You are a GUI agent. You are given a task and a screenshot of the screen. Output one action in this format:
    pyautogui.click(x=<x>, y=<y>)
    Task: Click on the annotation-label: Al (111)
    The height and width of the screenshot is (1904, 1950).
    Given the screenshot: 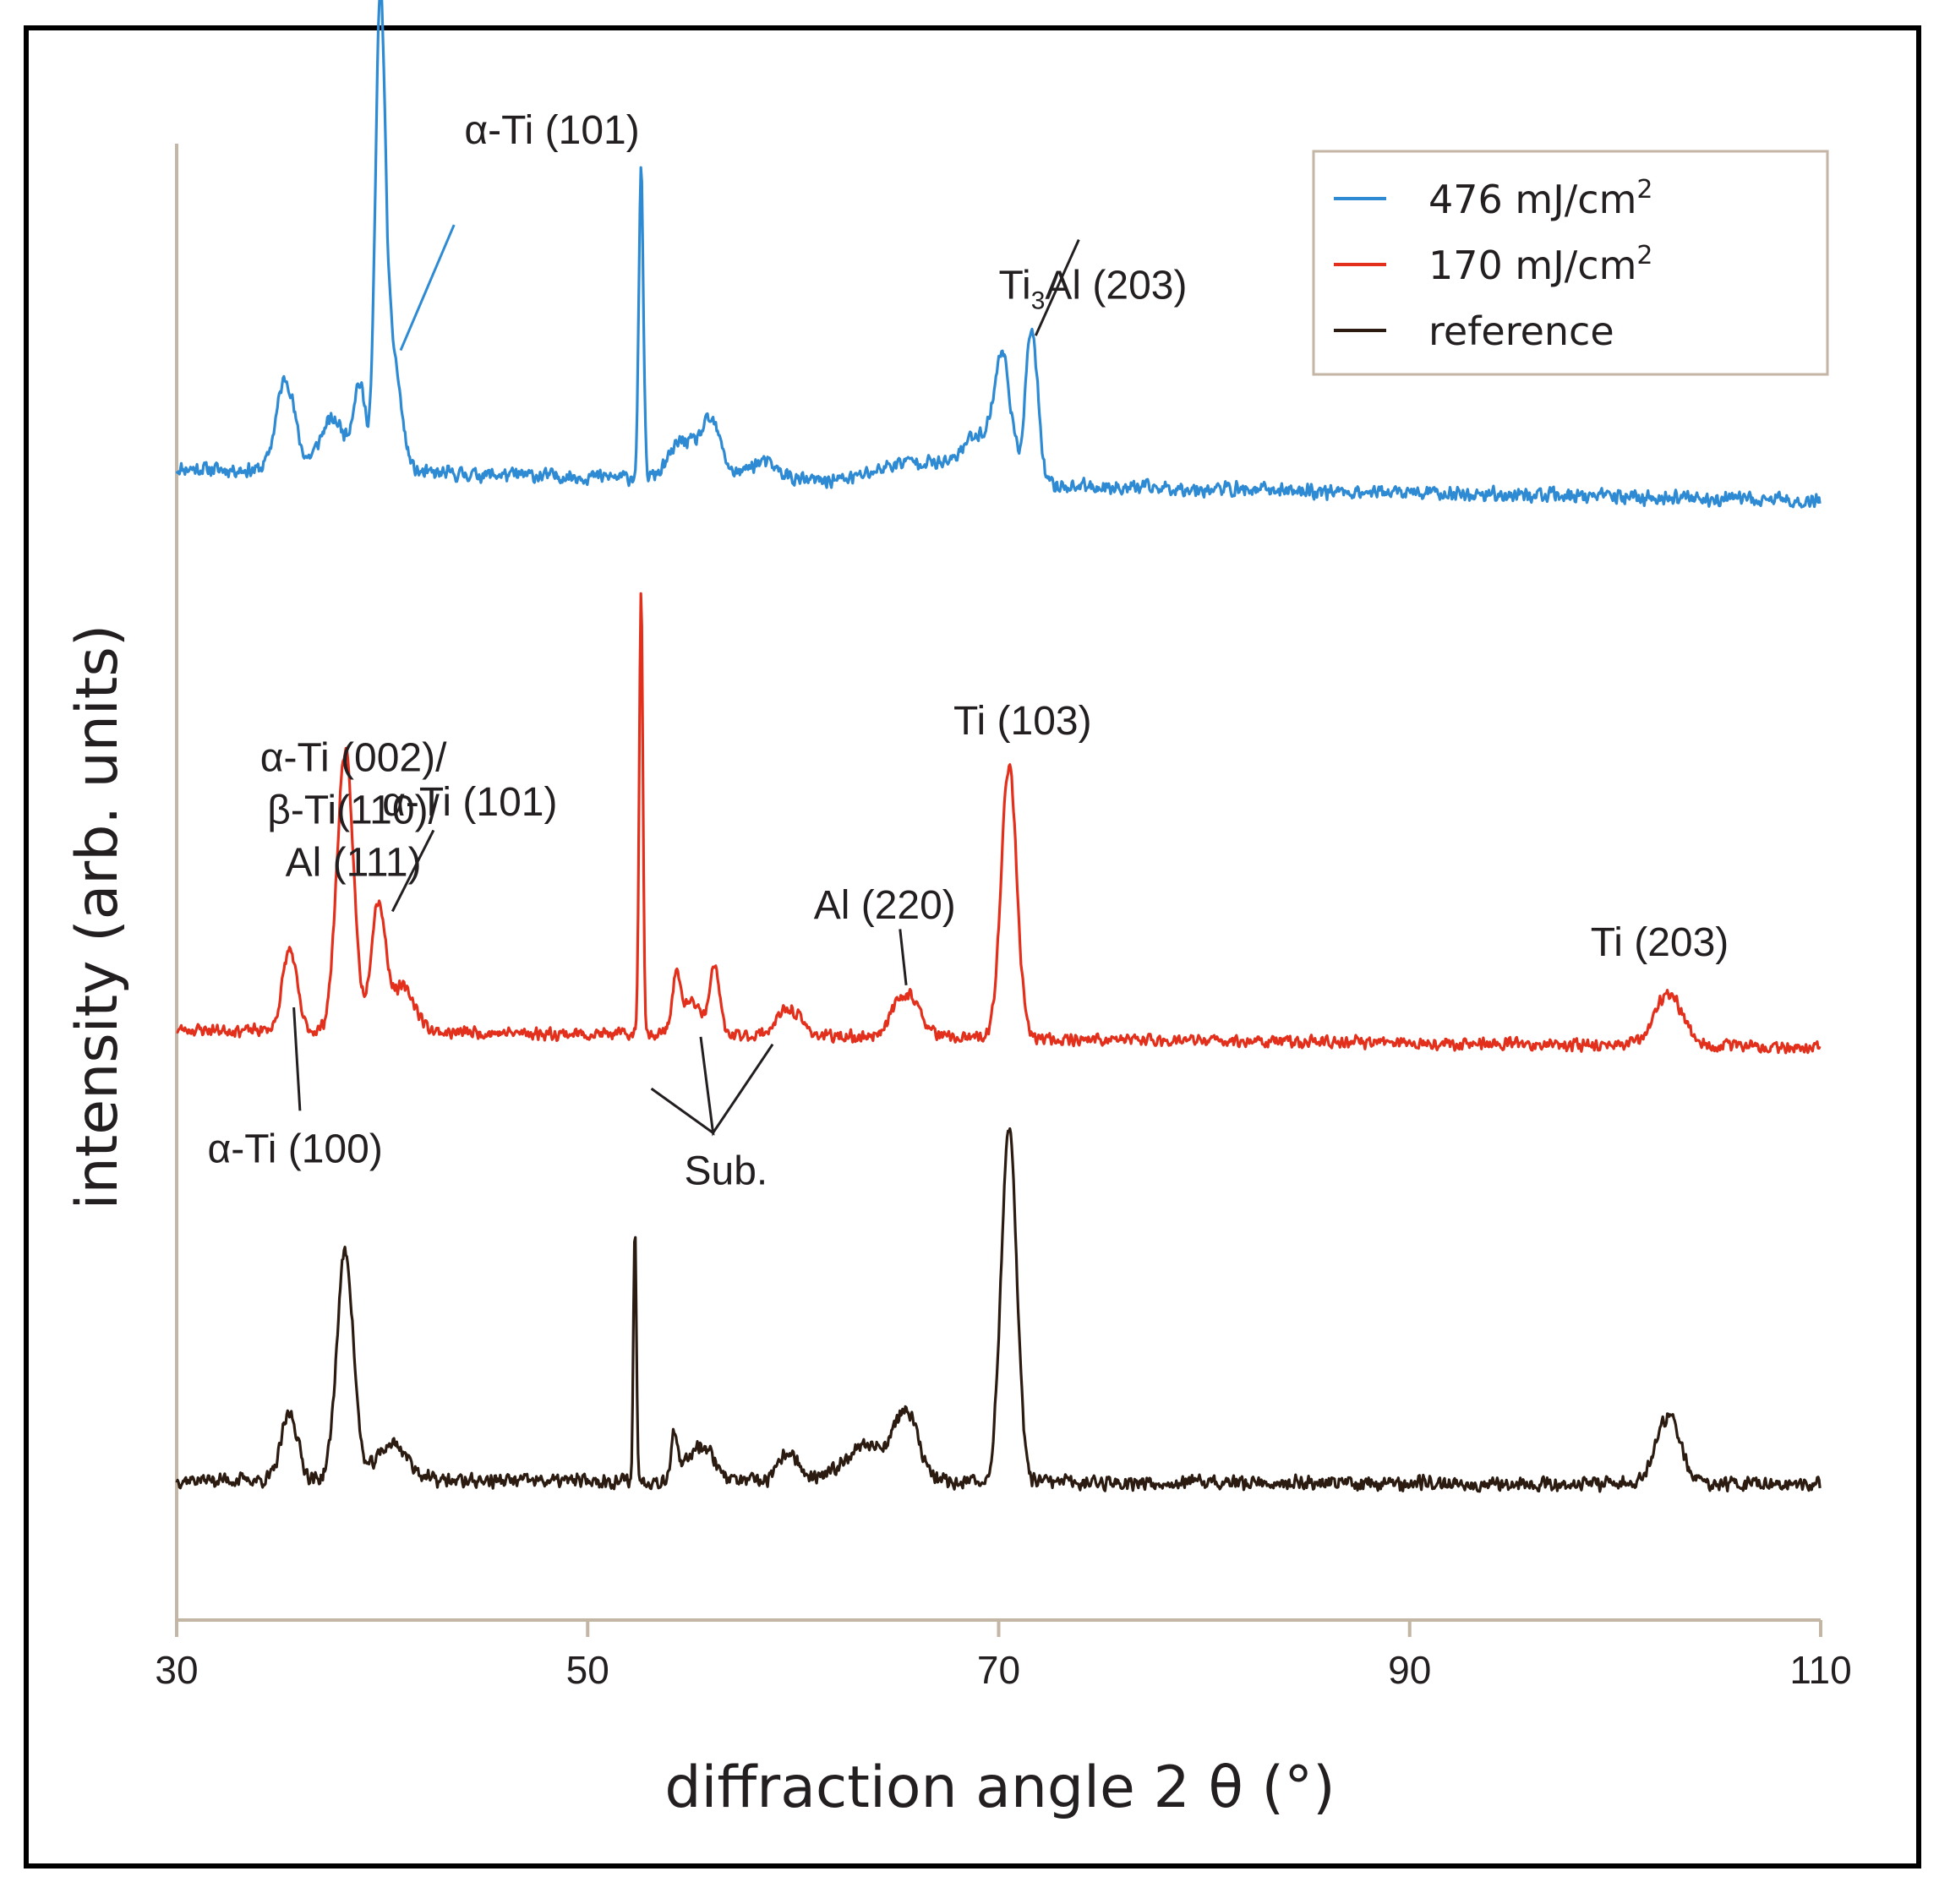 What is the action you would take?
    pyautogui.click(x=354, y=862)
    